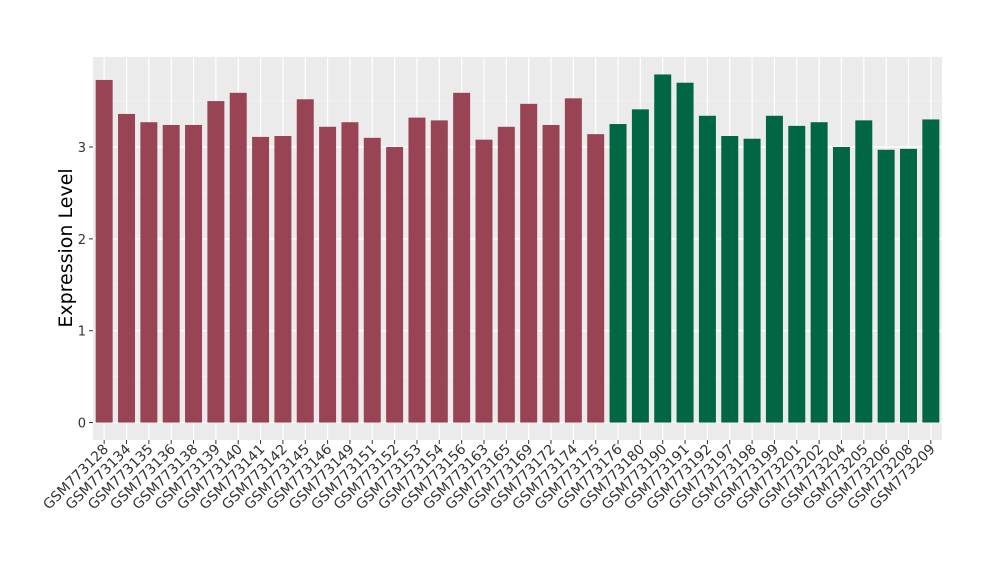 This screenshot has width=1000, height=580. I want to click on y-axis-title: Expression Level, so click(66, 247).